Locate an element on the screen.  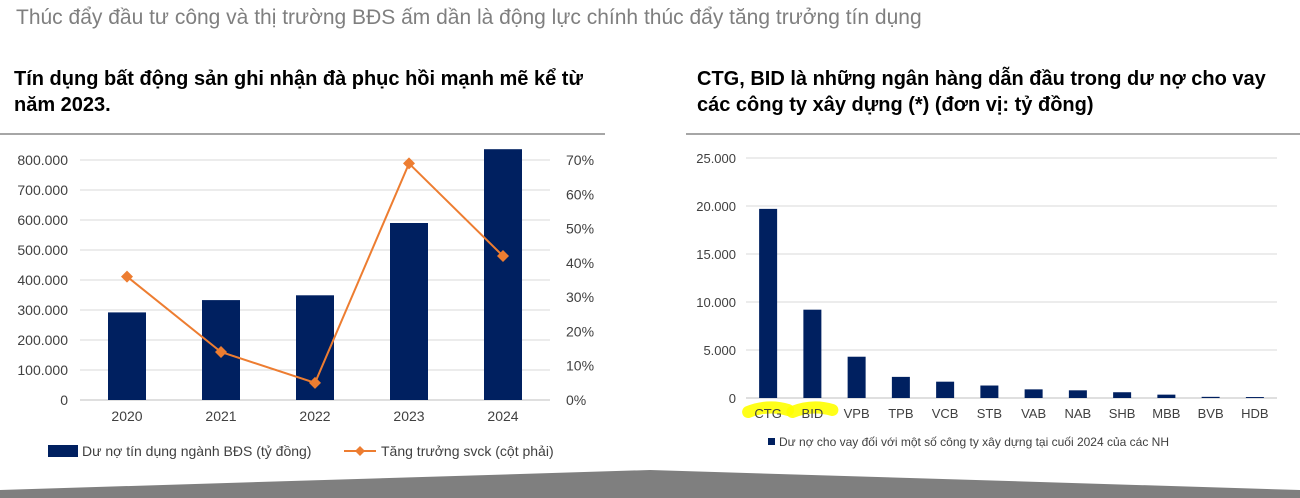
left-title-divider is located at coordinates (302, 134).